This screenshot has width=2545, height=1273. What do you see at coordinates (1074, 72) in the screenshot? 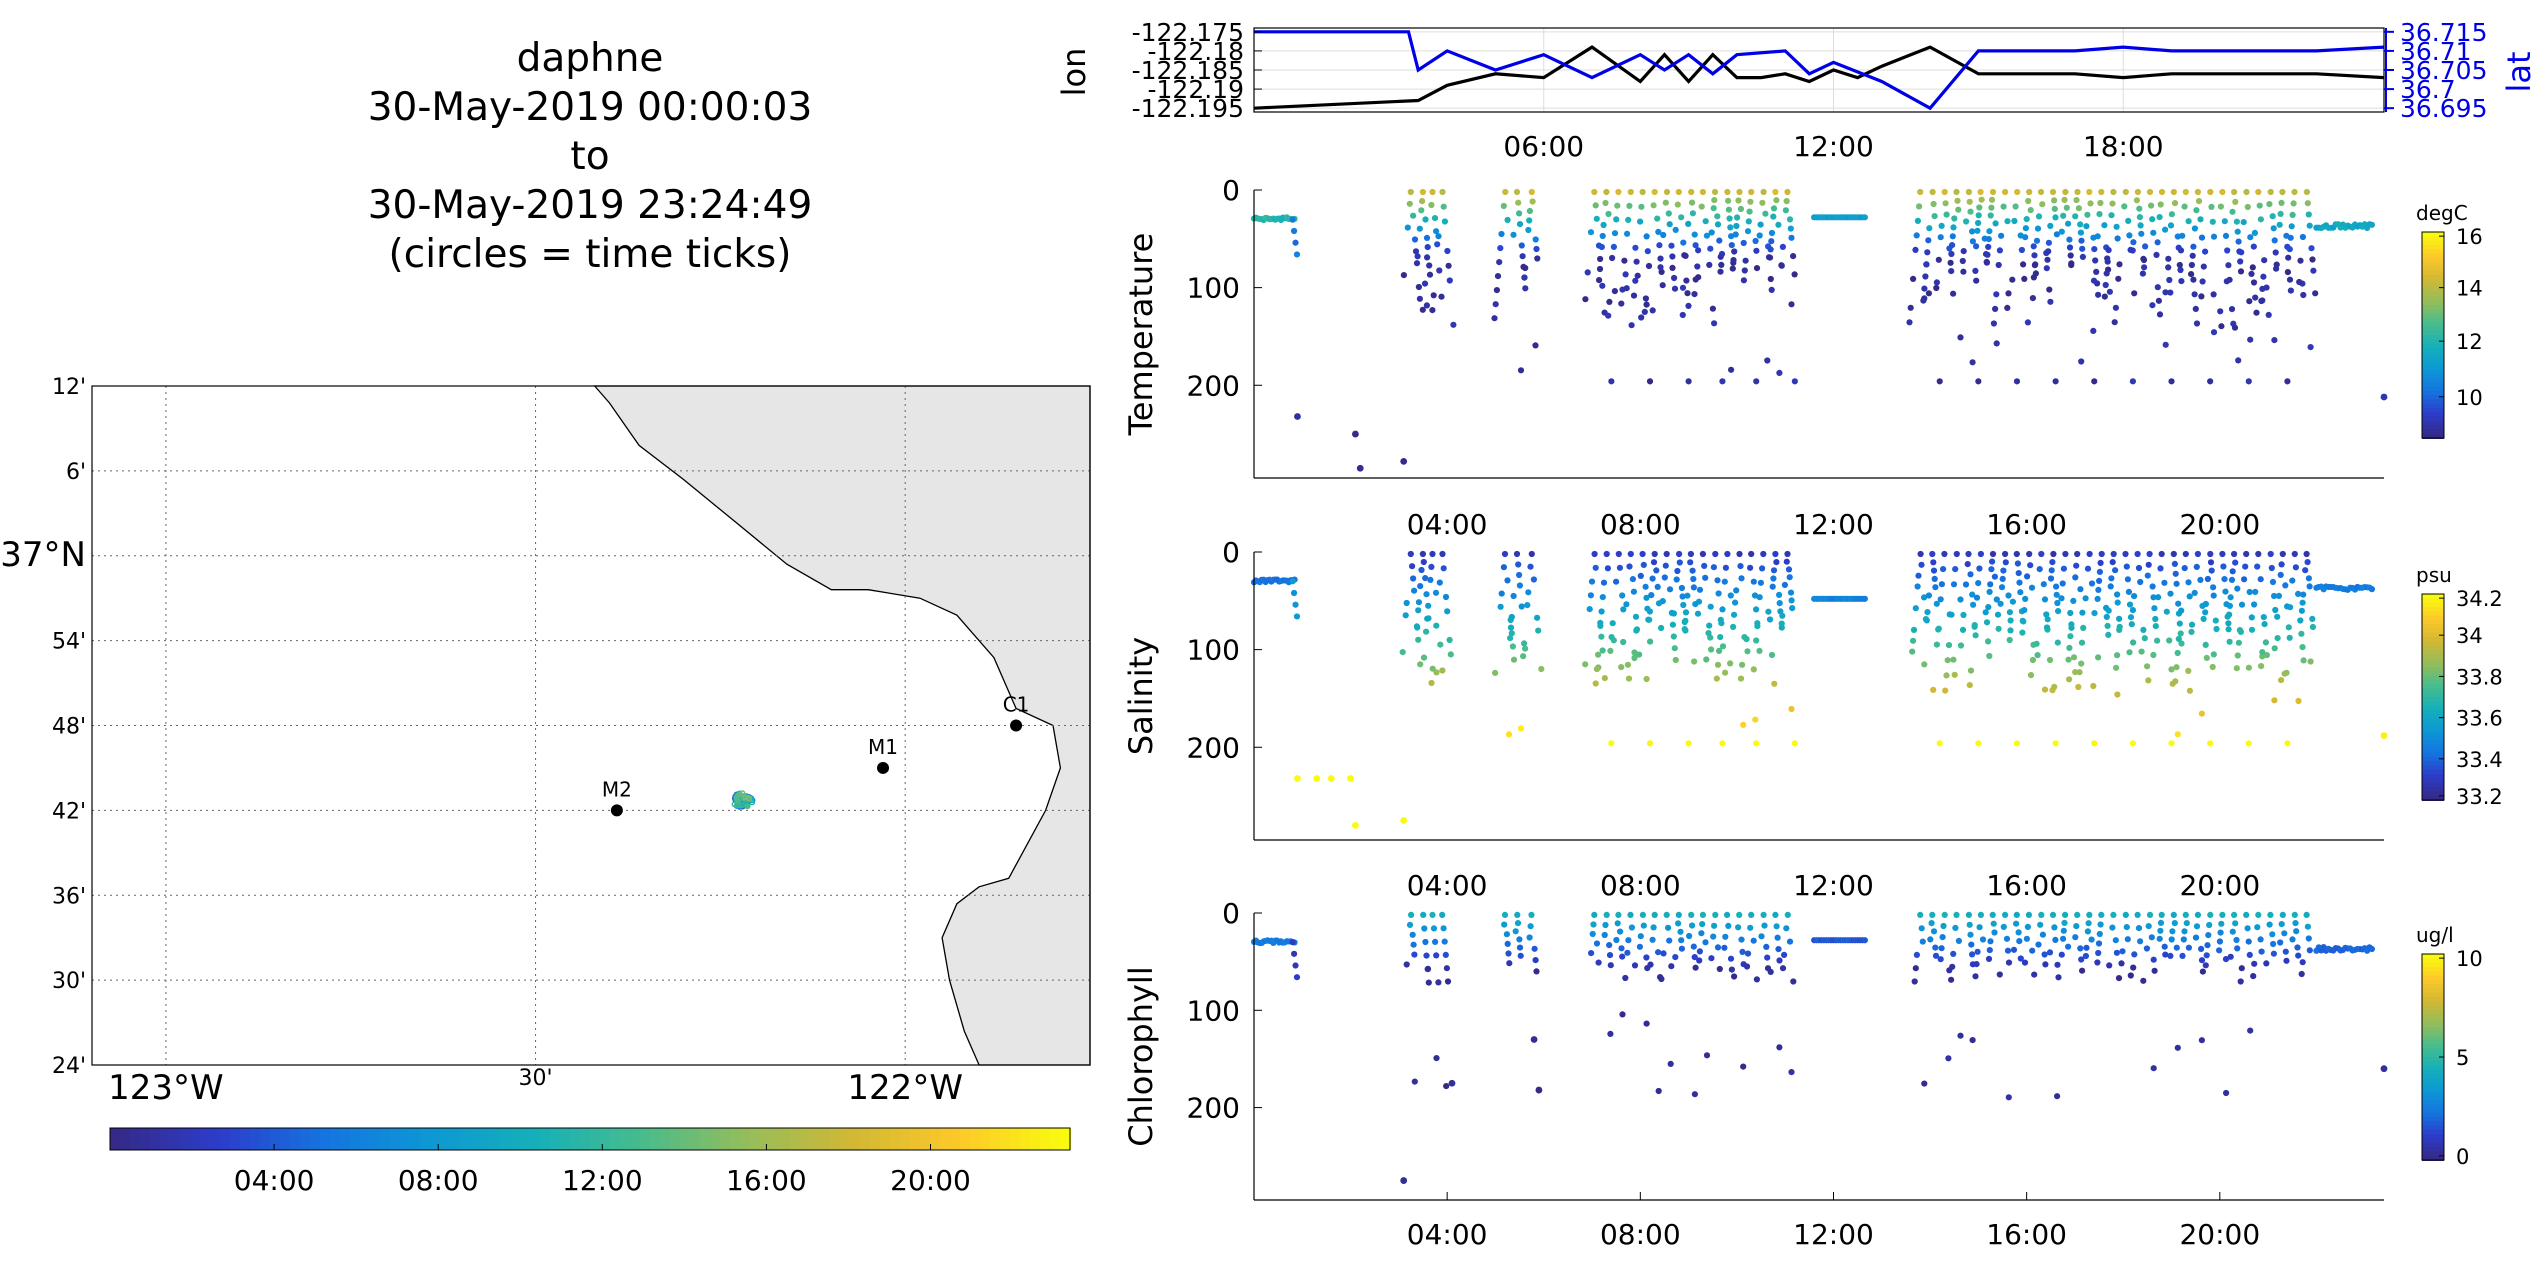
I see `nav-left-axis-label: lon` at bounding box center [1074, 72].